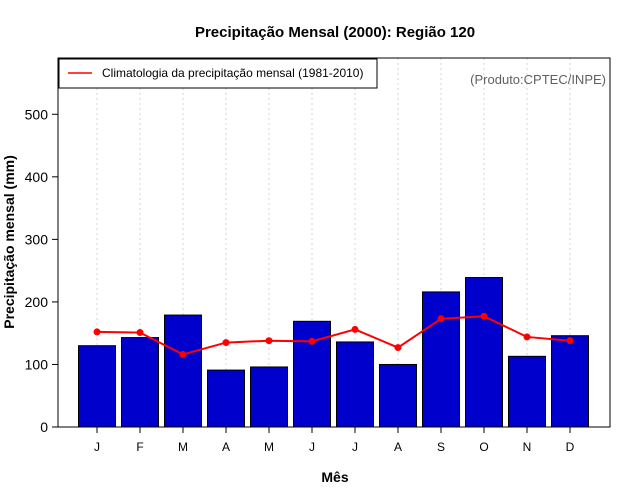 This screenshot has height=500, width=640. I want to click on legend-box, so click(218, 73).